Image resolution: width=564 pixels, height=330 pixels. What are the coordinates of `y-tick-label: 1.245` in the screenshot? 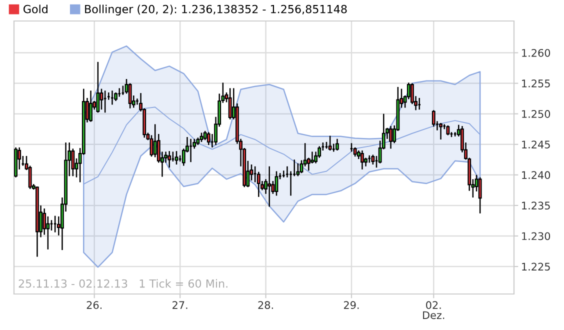 It's located at (536, 144).